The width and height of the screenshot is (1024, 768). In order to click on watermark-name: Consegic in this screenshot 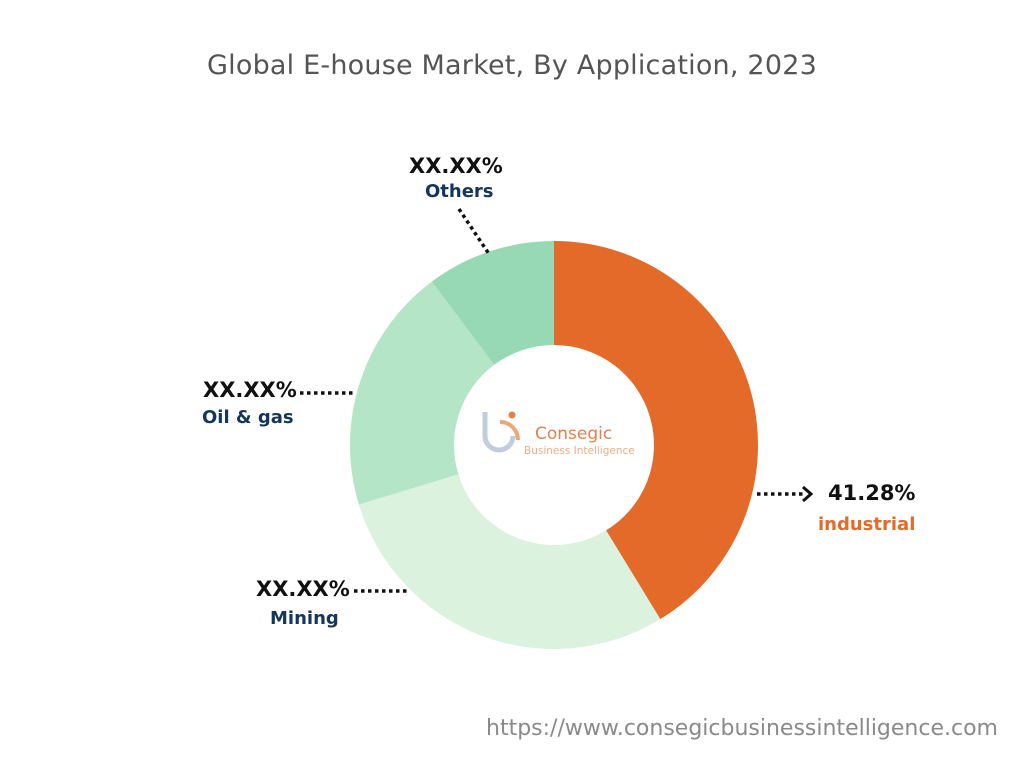, I will do `click(573, 434)`.